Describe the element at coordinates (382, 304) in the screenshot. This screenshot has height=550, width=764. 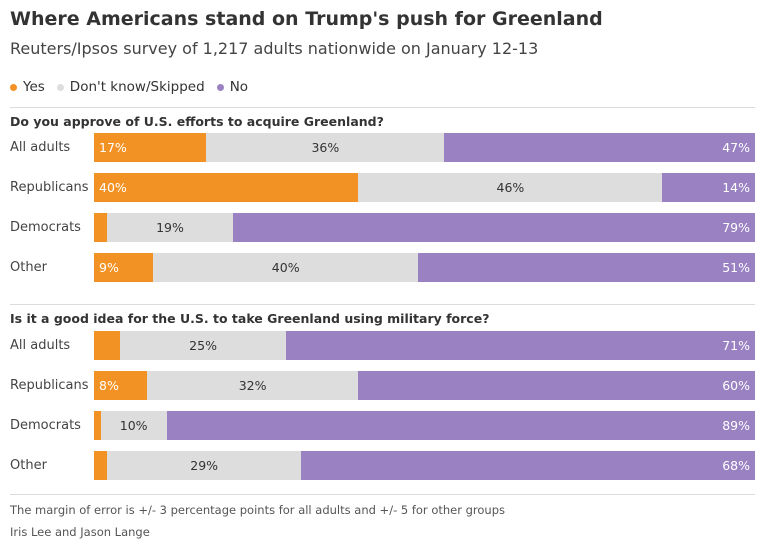
I see `divider-middle` at that location.